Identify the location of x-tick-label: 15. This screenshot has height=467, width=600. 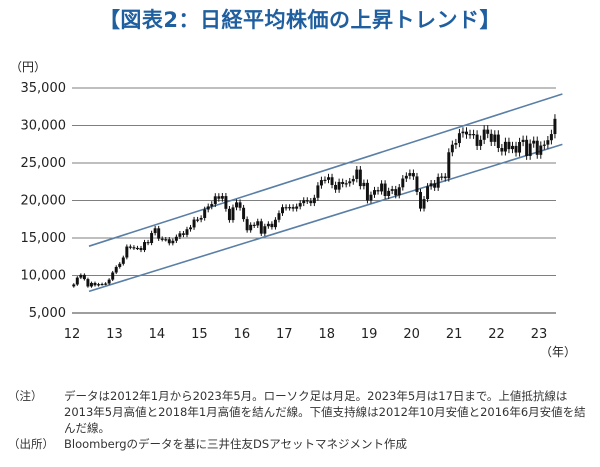
(199, 334).